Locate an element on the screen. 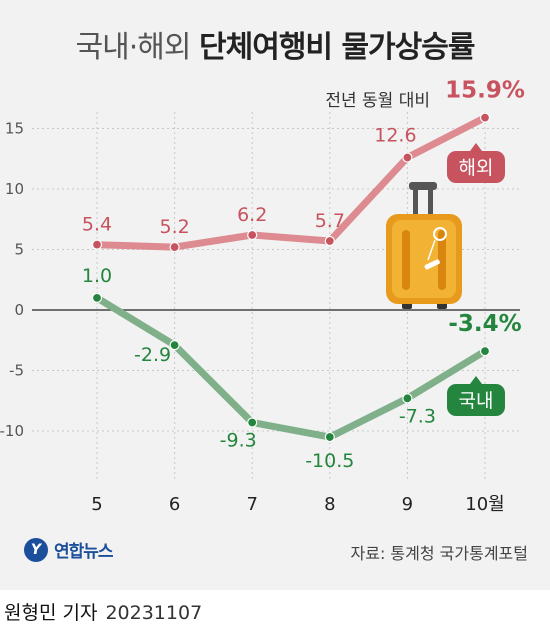  x-tick-label: 7 is located at coordinates (251, 504).